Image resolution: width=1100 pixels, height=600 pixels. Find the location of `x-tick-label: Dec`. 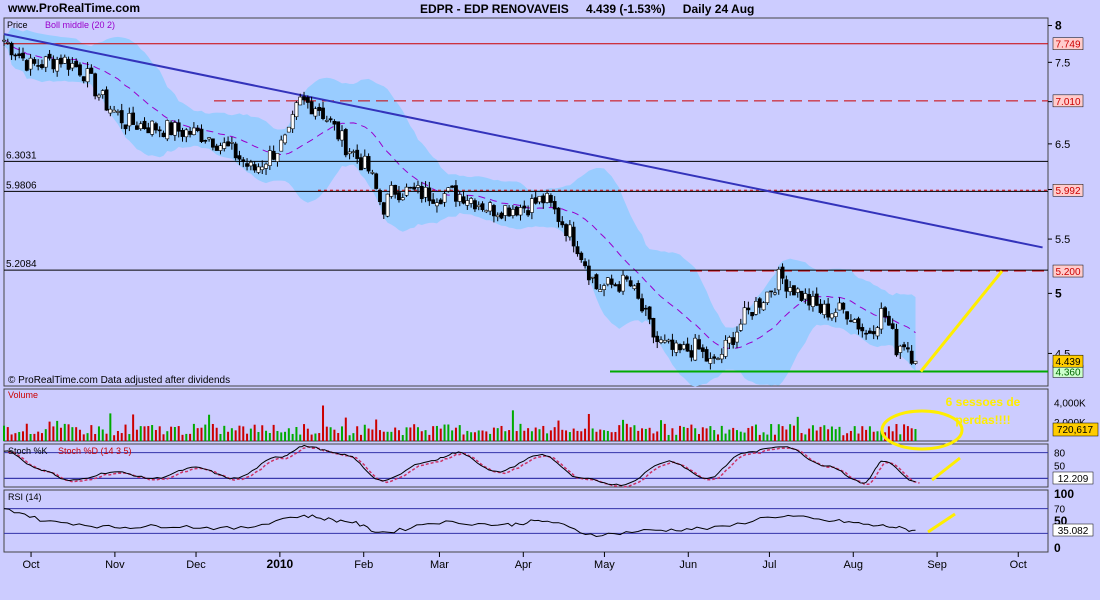

x-tick-label: Dec is located at coordinates (196, 565).